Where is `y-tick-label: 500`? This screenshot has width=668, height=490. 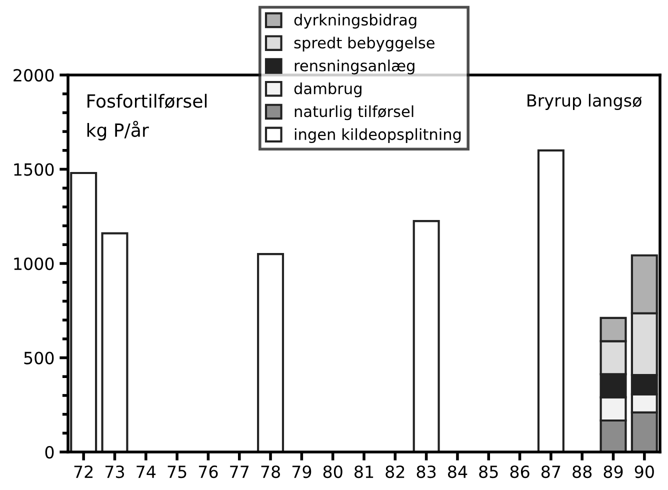
y-tick-label: 500 is located at coordinates (39, 358).